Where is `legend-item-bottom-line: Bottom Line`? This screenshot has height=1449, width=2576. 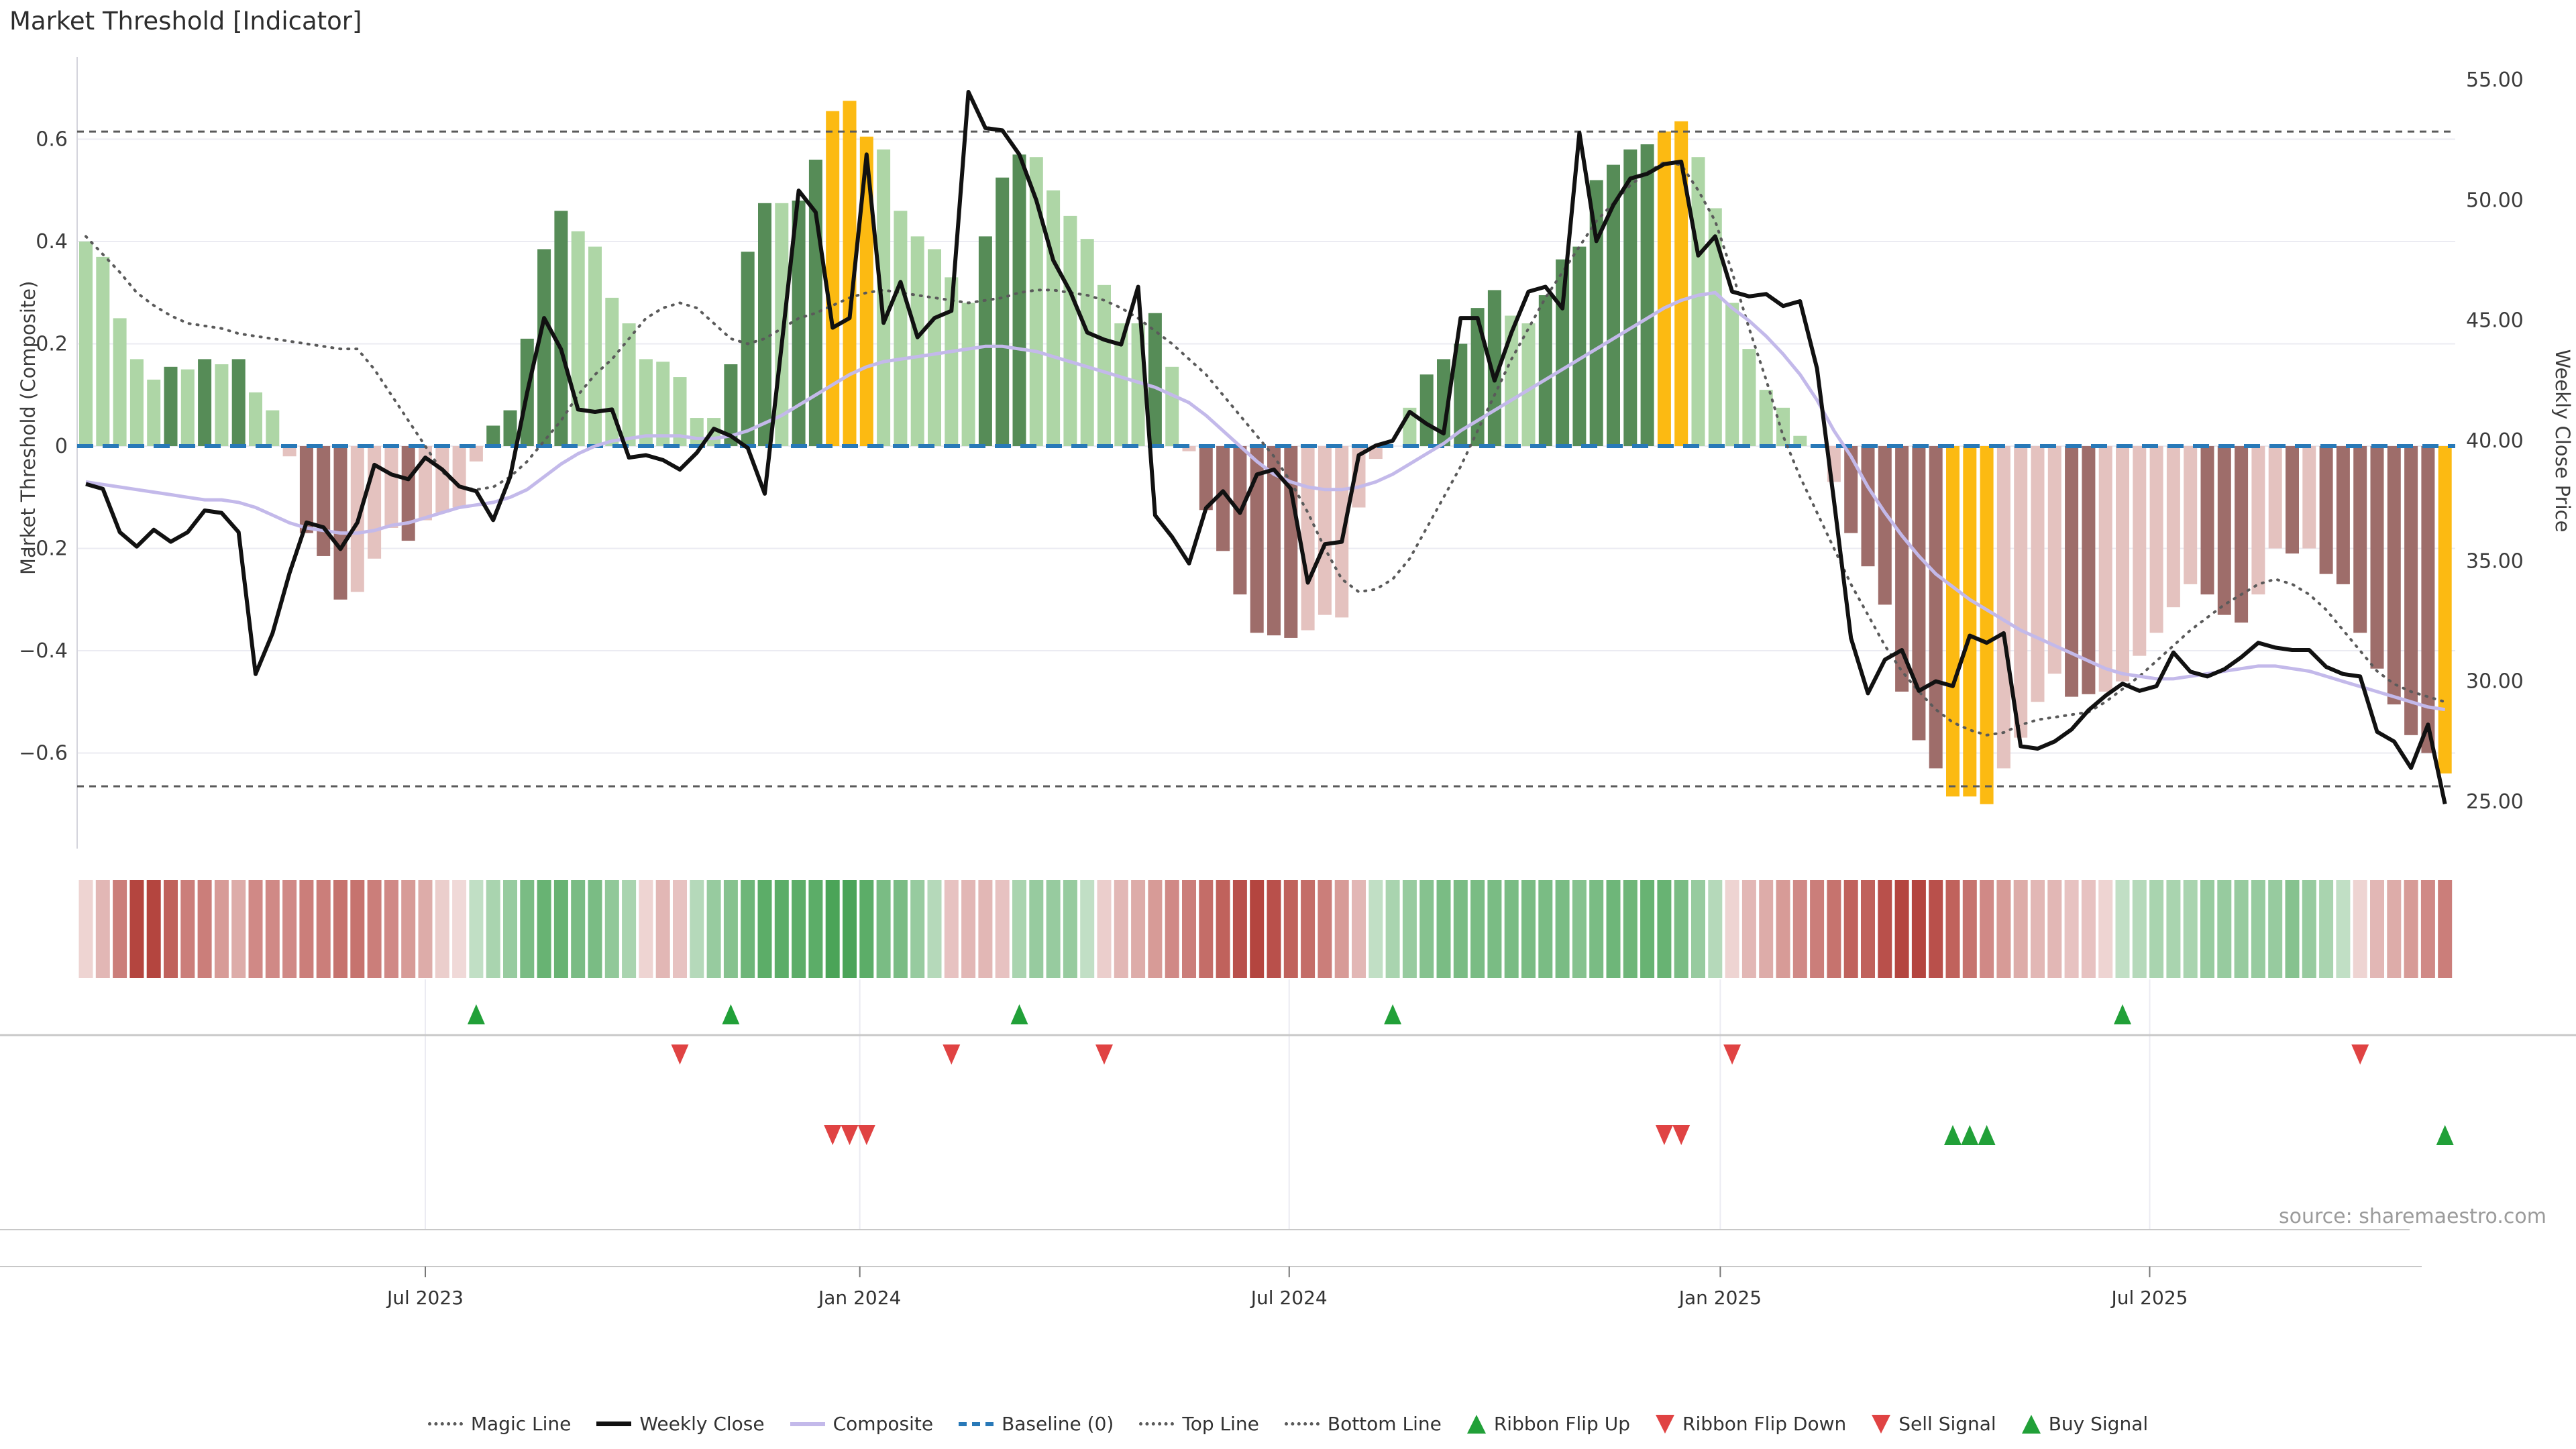 legend-item-bottom-line: Bottom Line is located at coordinates (1363, 1424).